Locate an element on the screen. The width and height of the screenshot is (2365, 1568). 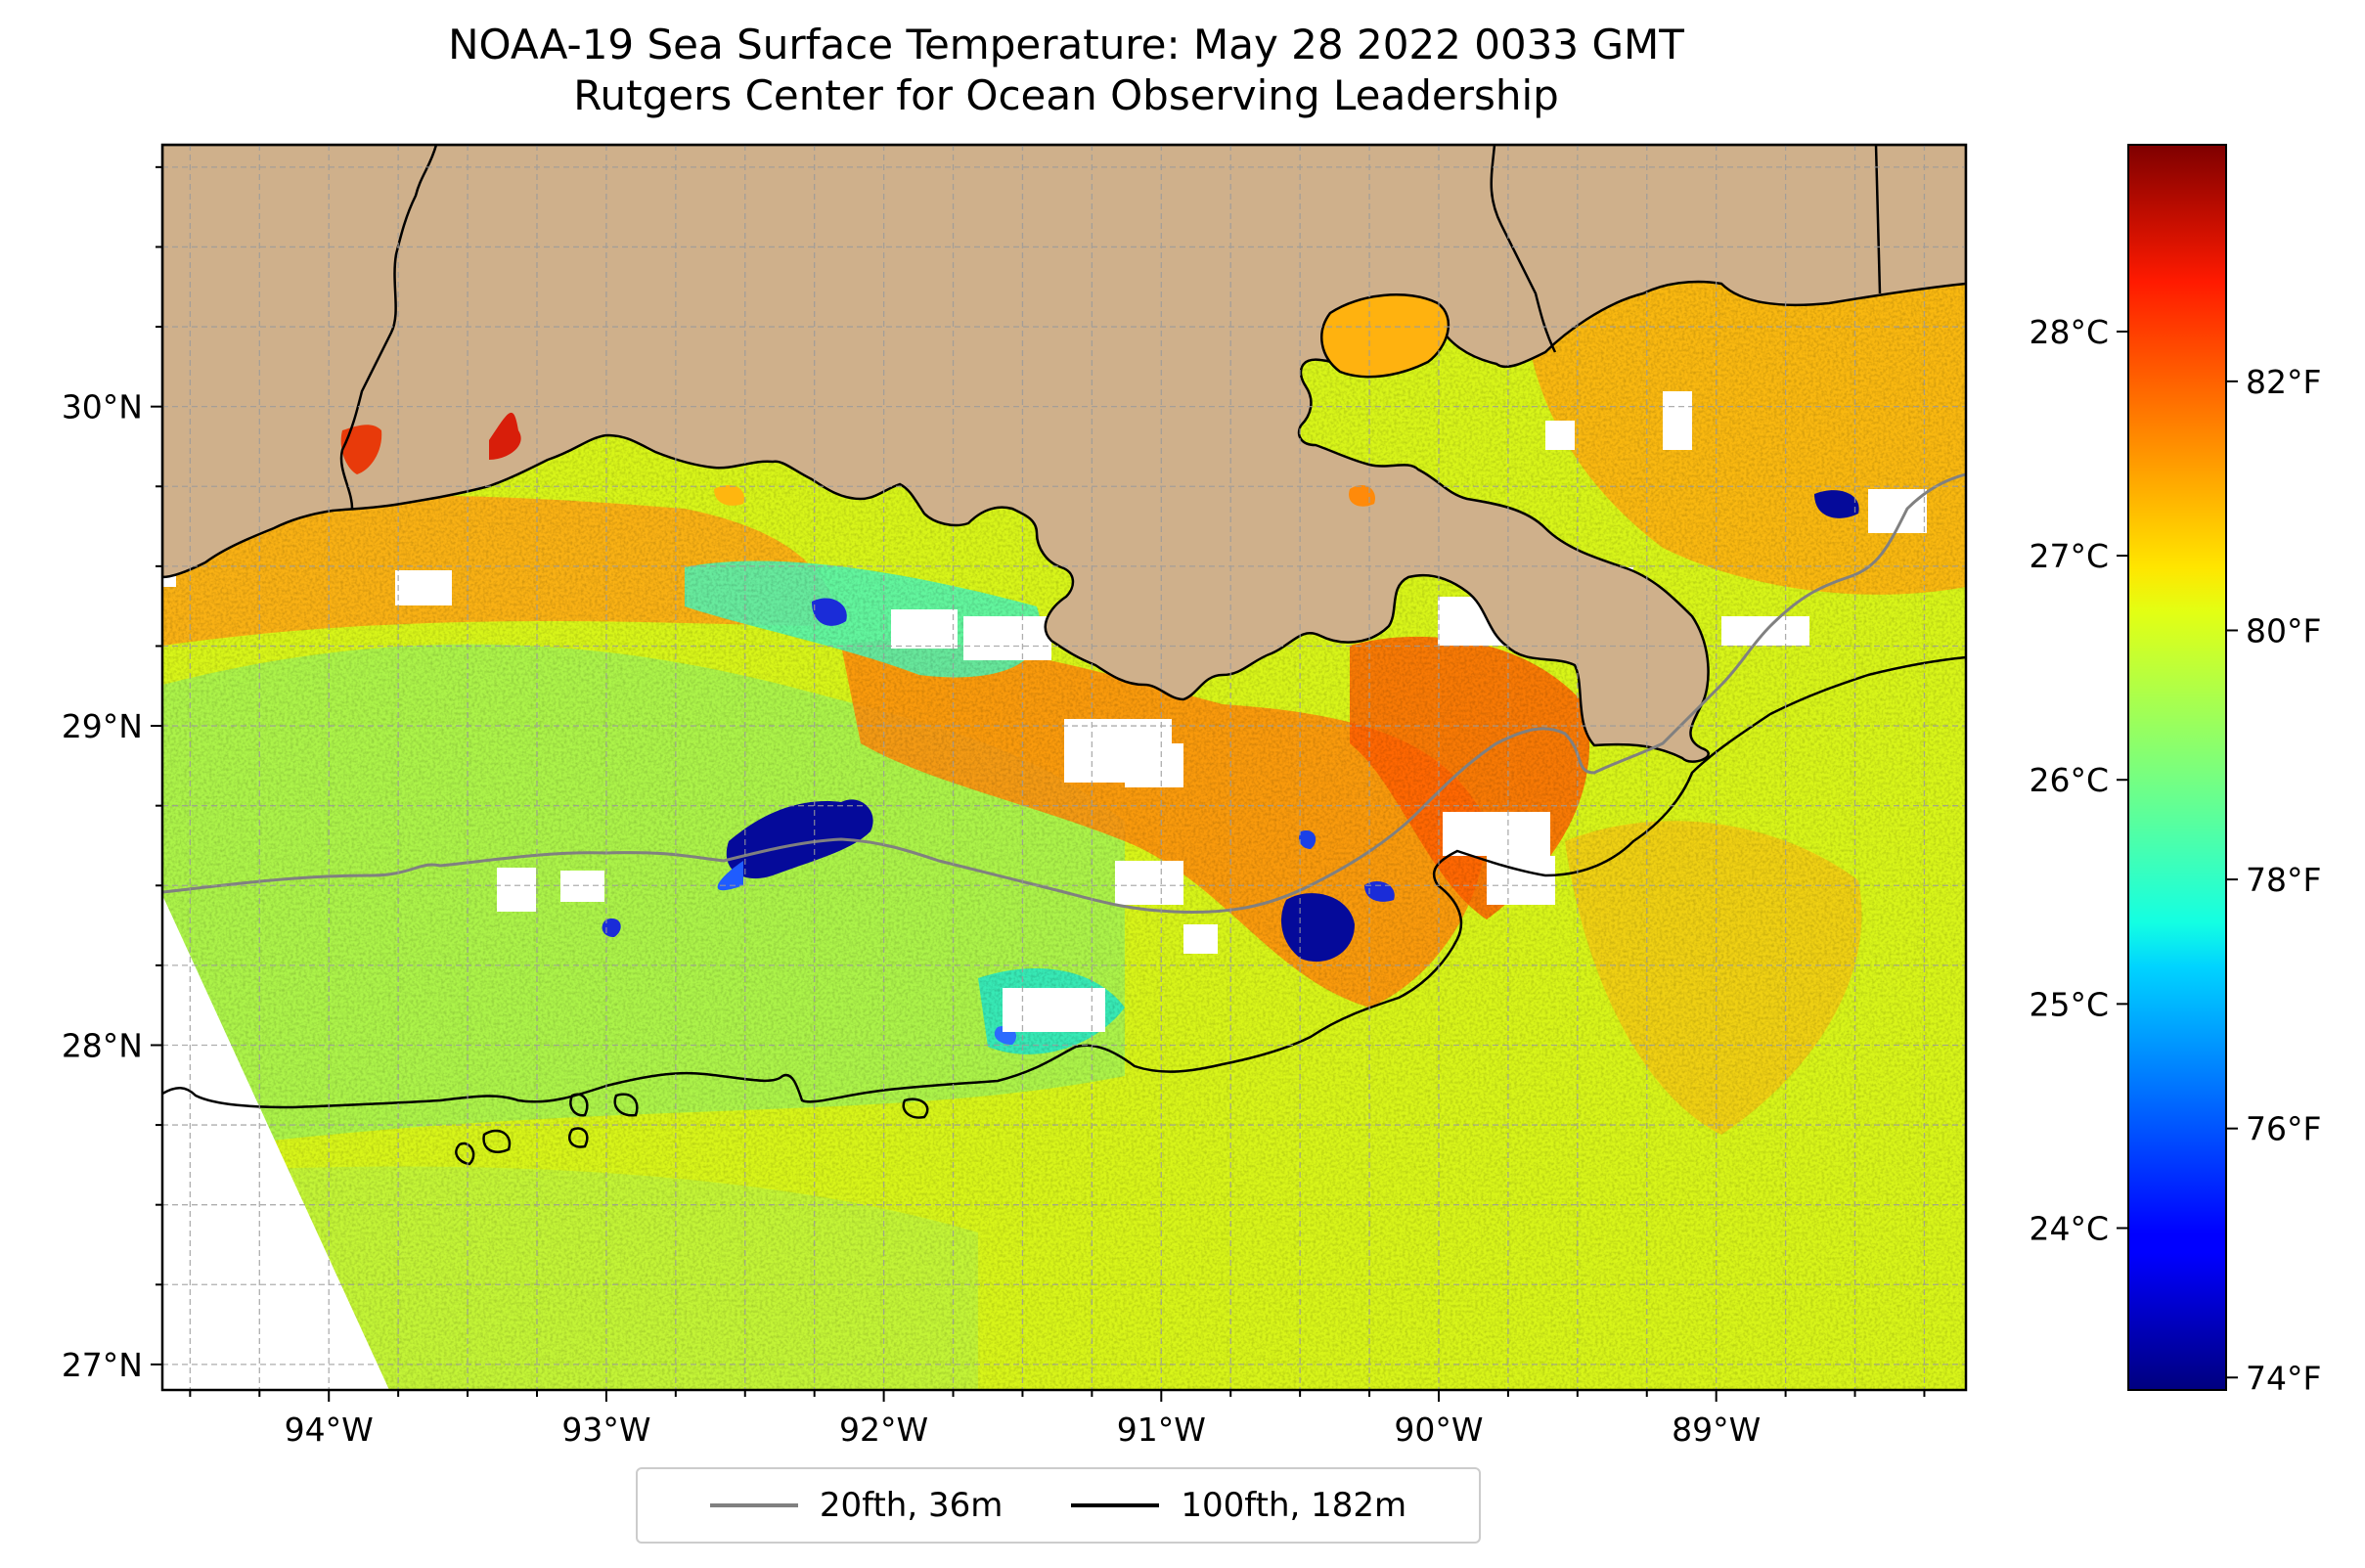
lon-tick-label: 93°W is located at coordinates (605, 1430).